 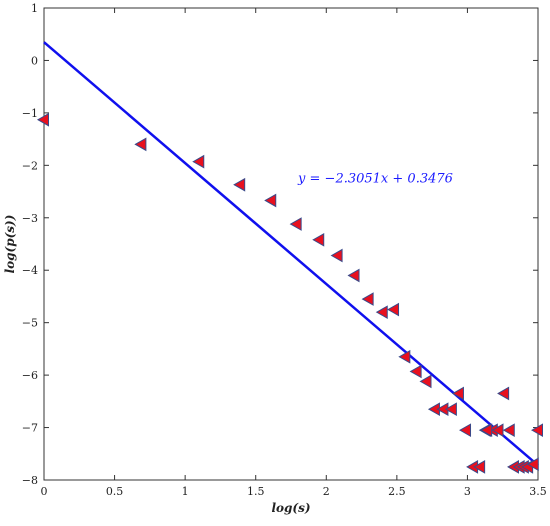 I want to click on y-tick-label: 0, so click(x=34, y=60).